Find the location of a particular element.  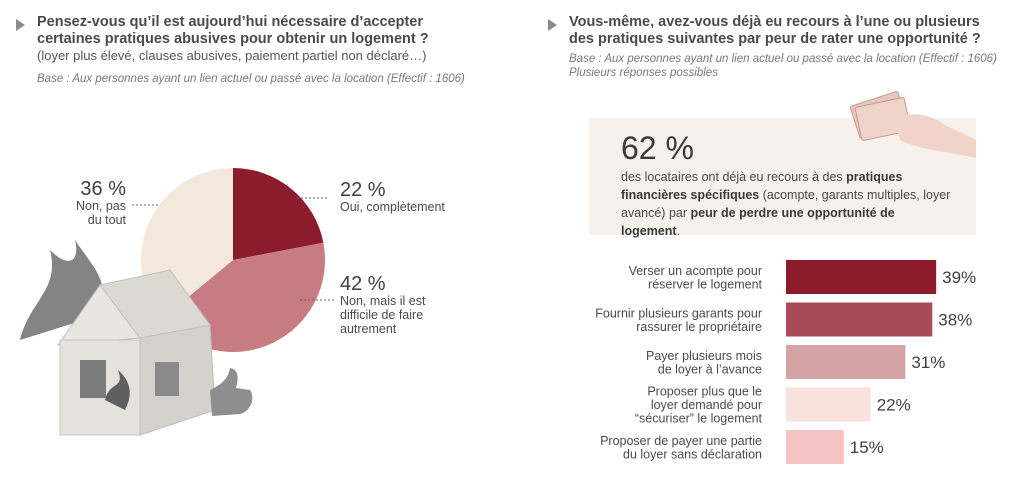

pie-label-42-line1: Non, mais il est is located at coordinates (383, 301).